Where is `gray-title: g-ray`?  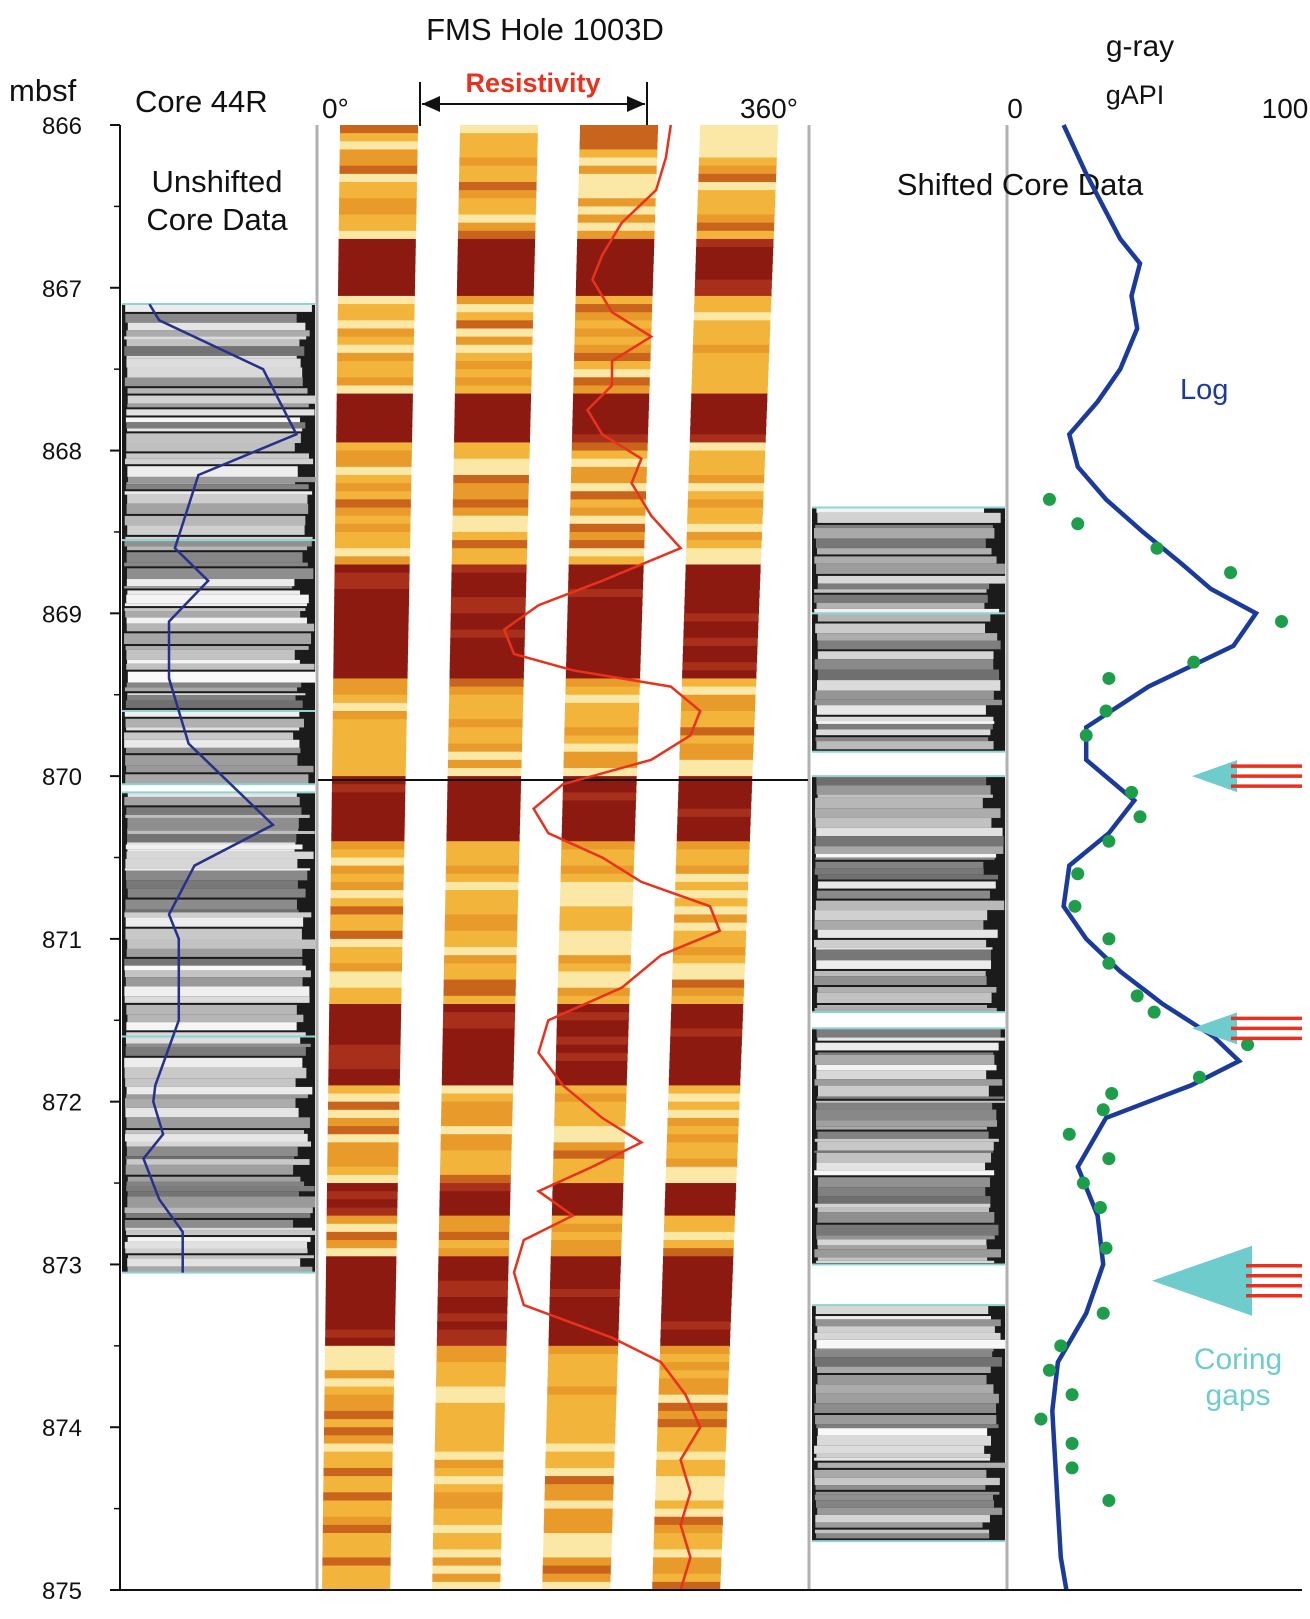 gray-title: g-ray is located at coordinates (1140, 46).